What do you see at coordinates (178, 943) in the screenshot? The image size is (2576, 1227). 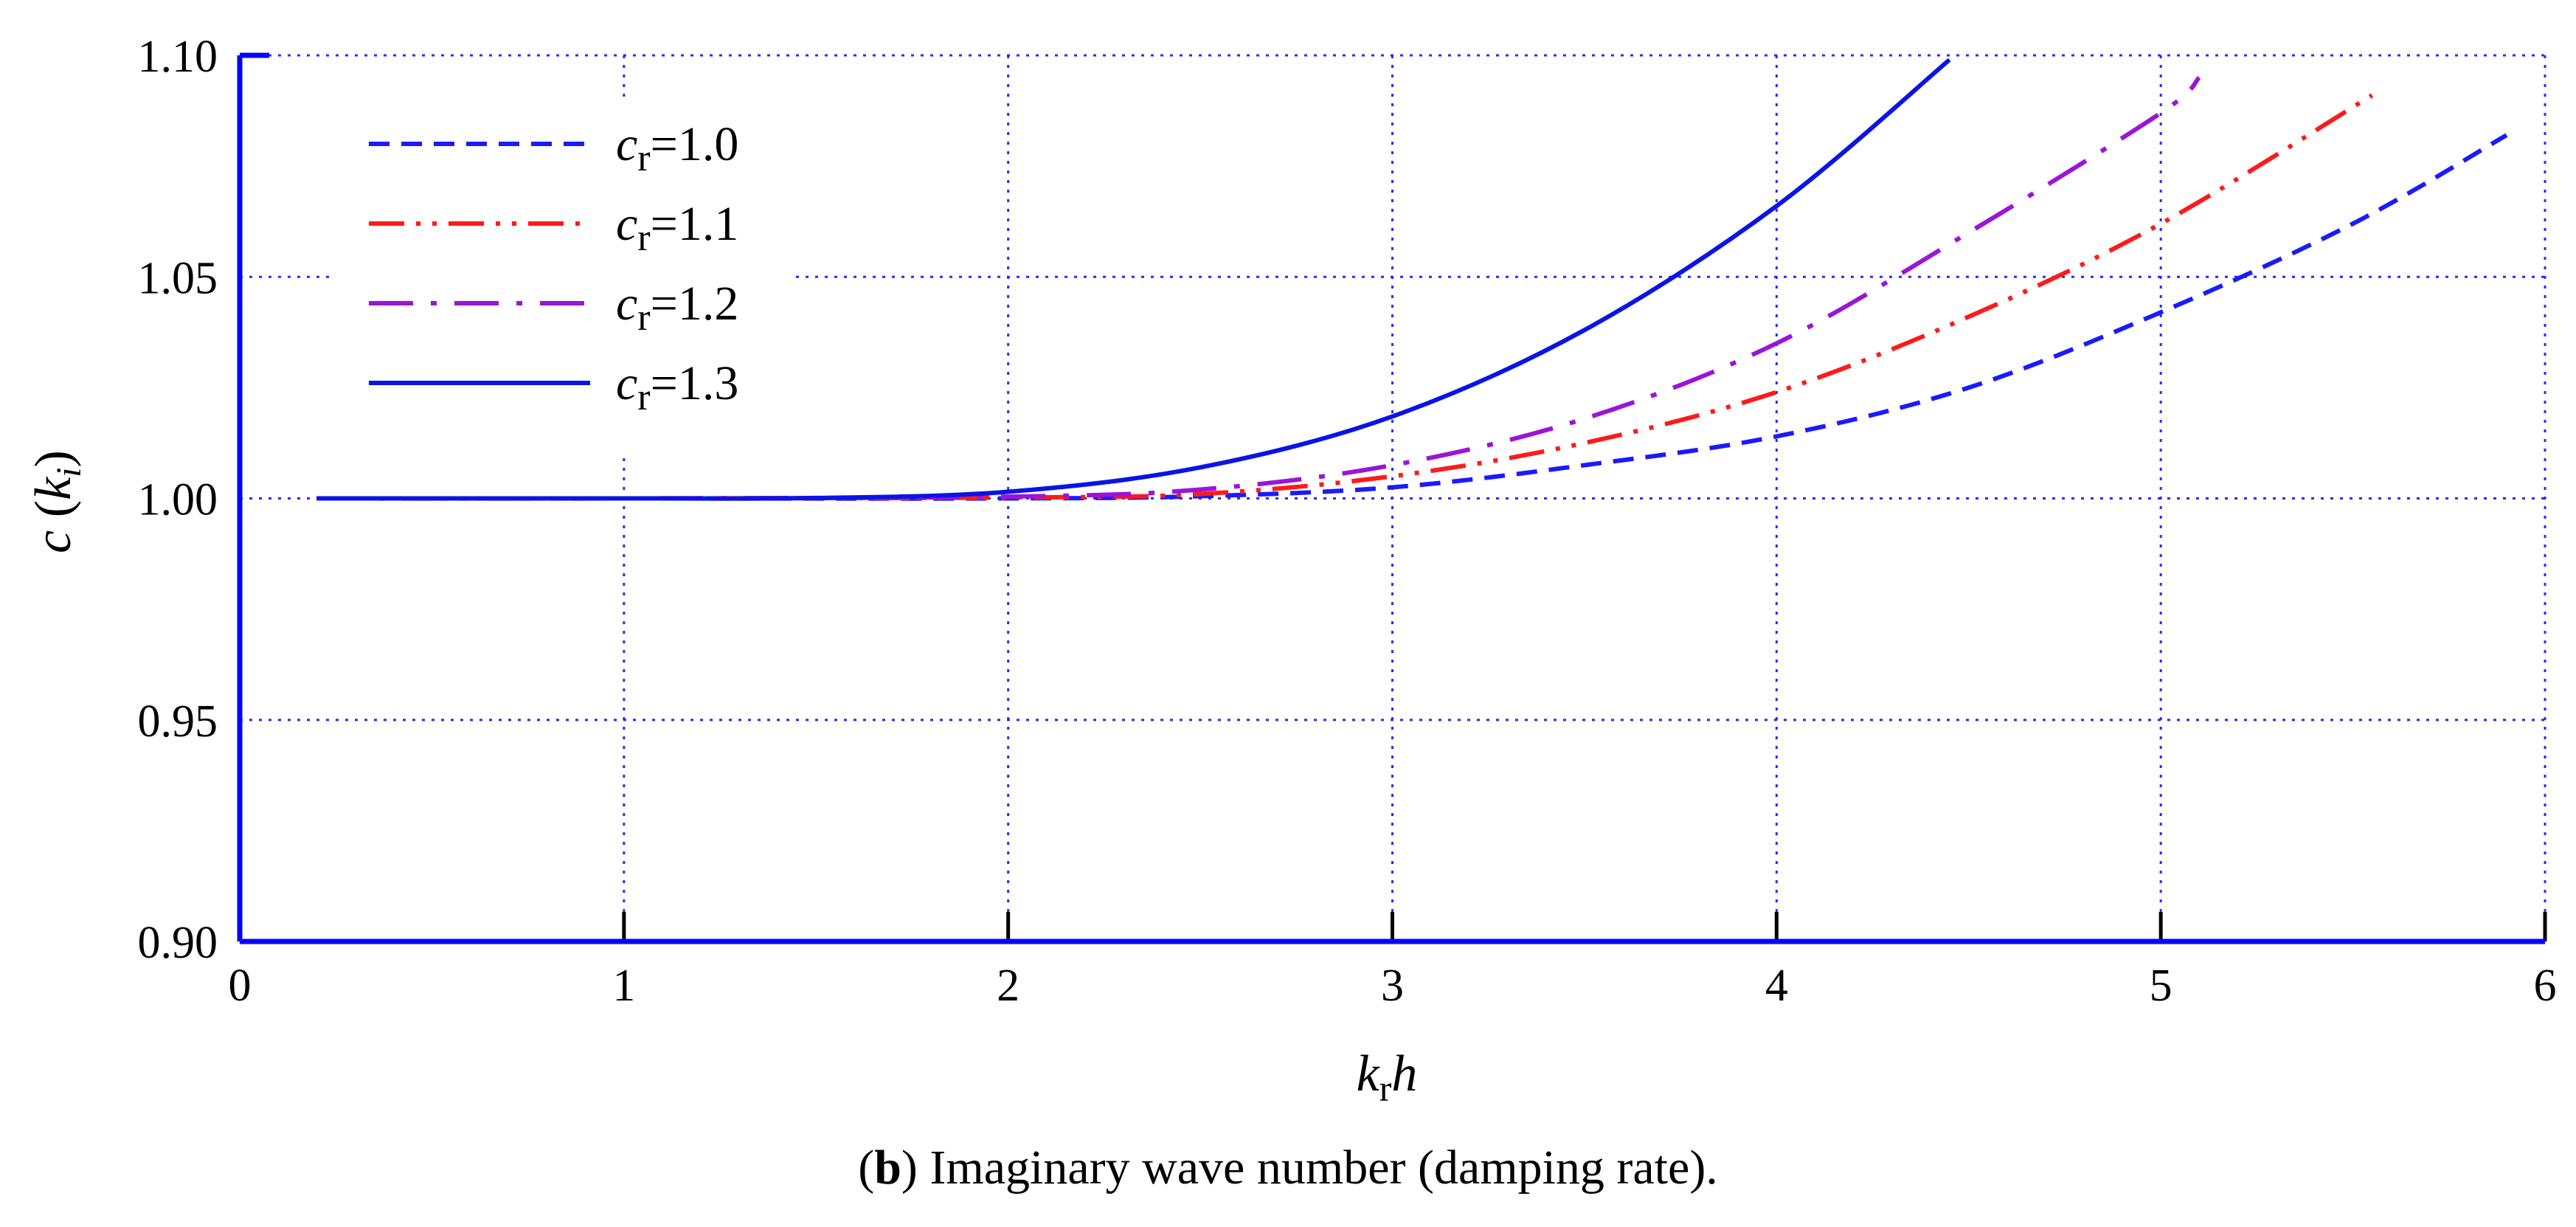 I see `y-tick-label: 0.90` at bounding box center [178, 943].